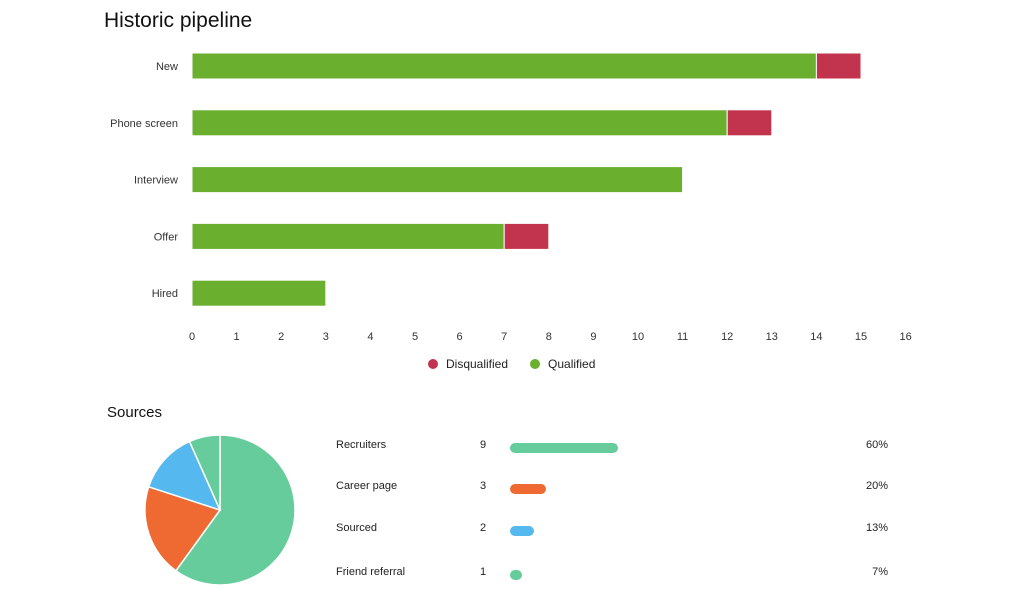  I want to click on source-percent: 20%, so click(876, 486).